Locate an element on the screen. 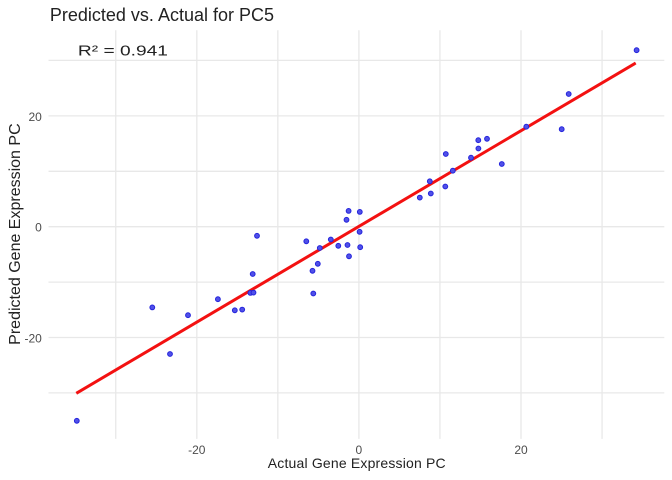 The height and width of the screenshot is (480, 672). svg-text: Predicted vs. Actual for PC5 is located at coordinates (162, 15).